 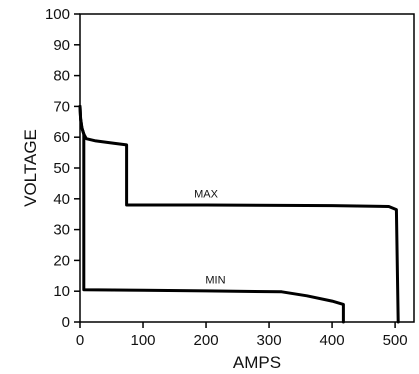 What do you see at coordinates (395, 340) in the screenshot?
I see `x-tick-label-500: 500` at bounding box center [395, 340].